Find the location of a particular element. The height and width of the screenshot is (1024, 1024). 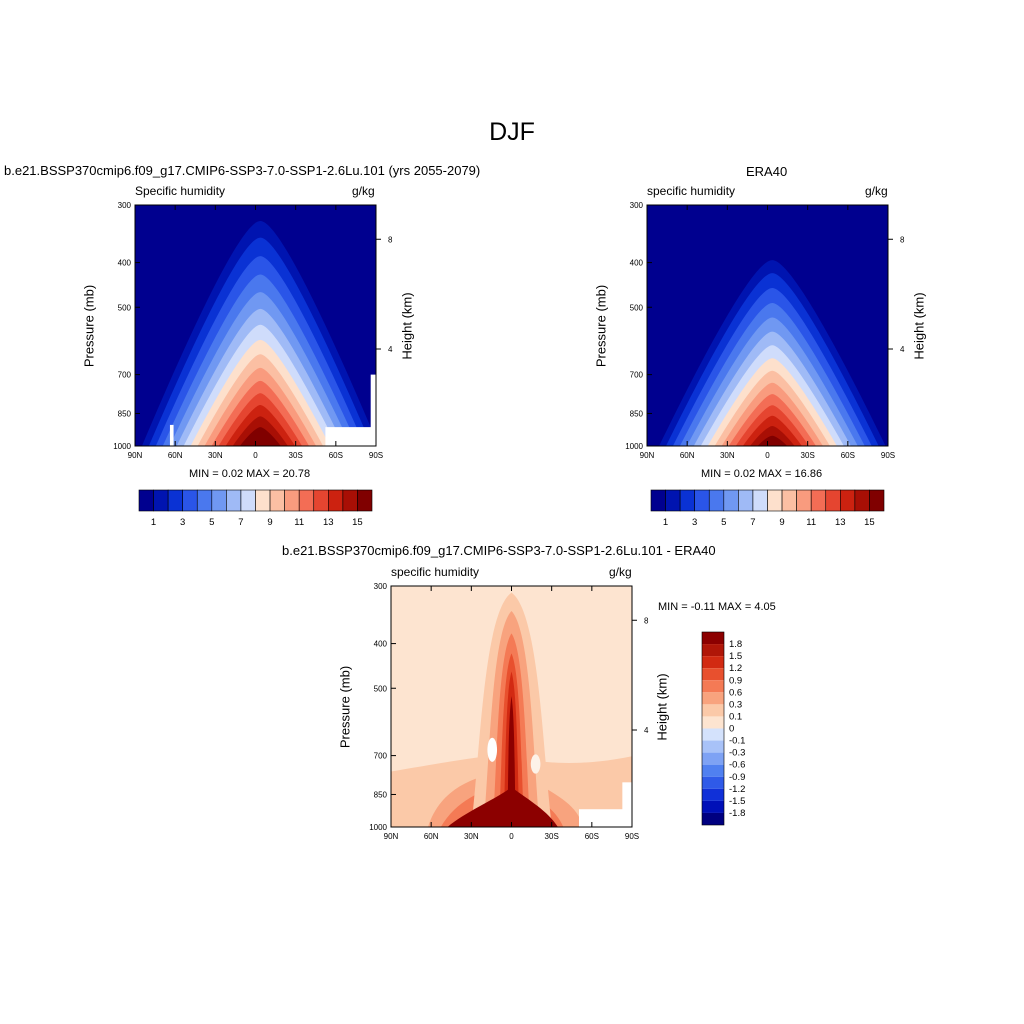

obs-xtick-label-6: 90S is located at coordinates (888, 455).